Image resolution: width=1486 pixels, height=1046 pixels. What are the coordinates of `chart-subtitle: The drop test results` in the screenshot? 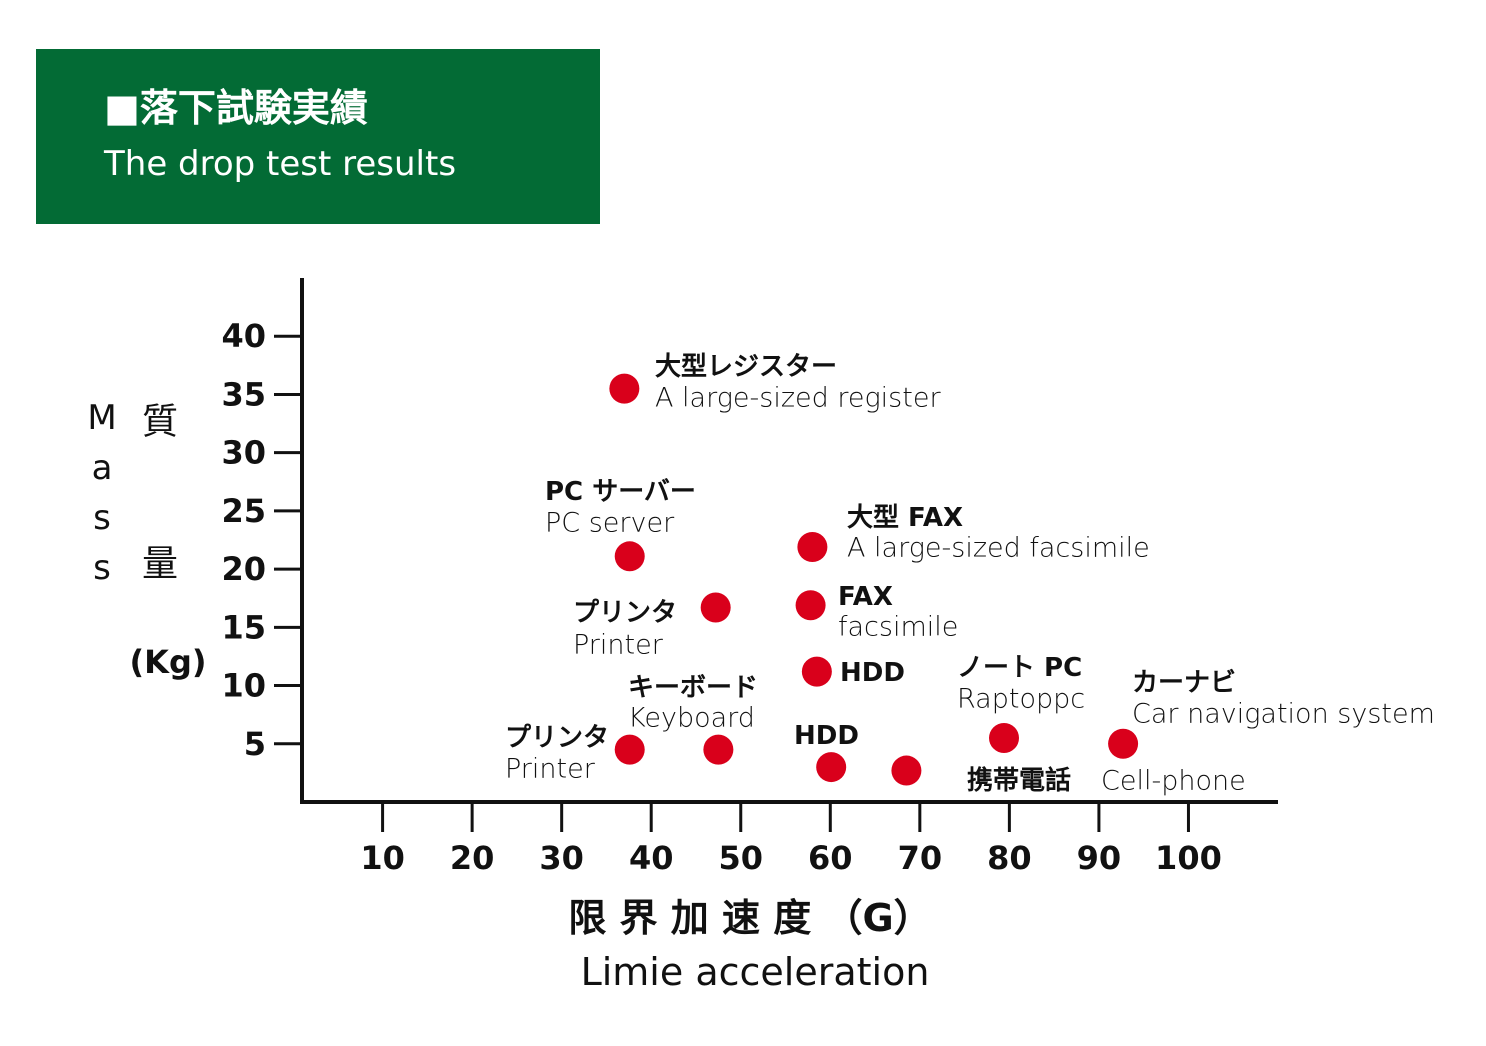 It's located at (279, 164).